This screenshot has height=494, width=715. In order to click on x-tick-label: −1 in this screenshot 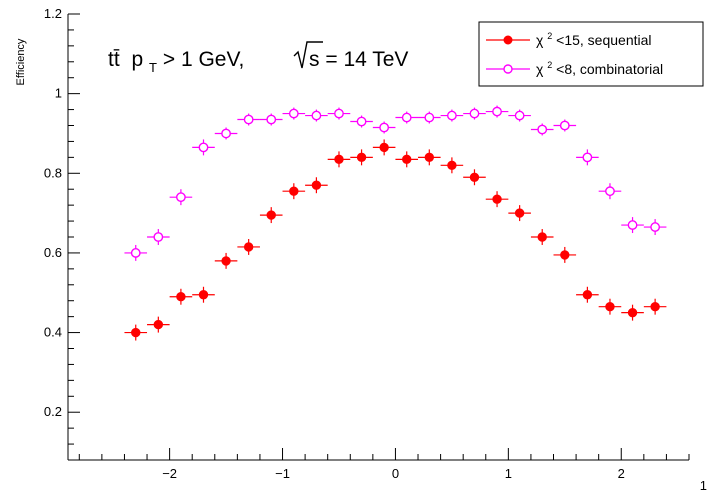, I will do `click(282, 473)`.